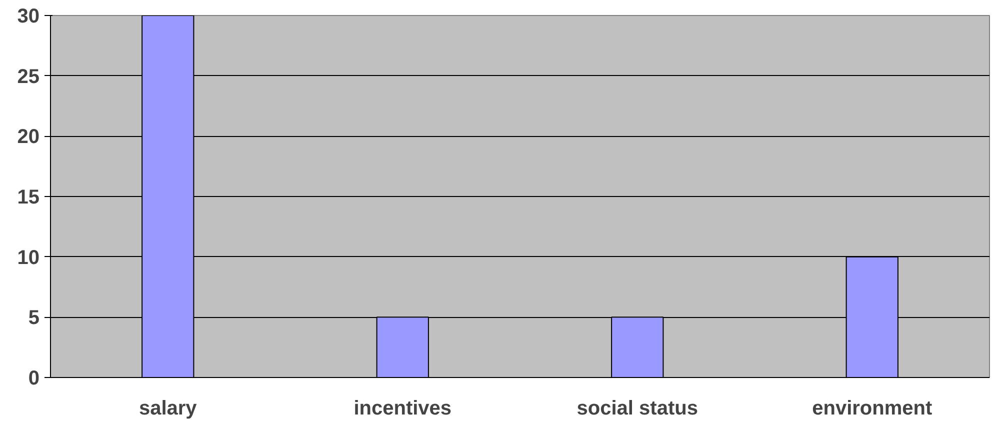 This screenshot has width=999, height=422. What do you see at coordinates (28, 197) in the screenshot?
I see `y-tick-label: 15` at bounding box center [28, 197].